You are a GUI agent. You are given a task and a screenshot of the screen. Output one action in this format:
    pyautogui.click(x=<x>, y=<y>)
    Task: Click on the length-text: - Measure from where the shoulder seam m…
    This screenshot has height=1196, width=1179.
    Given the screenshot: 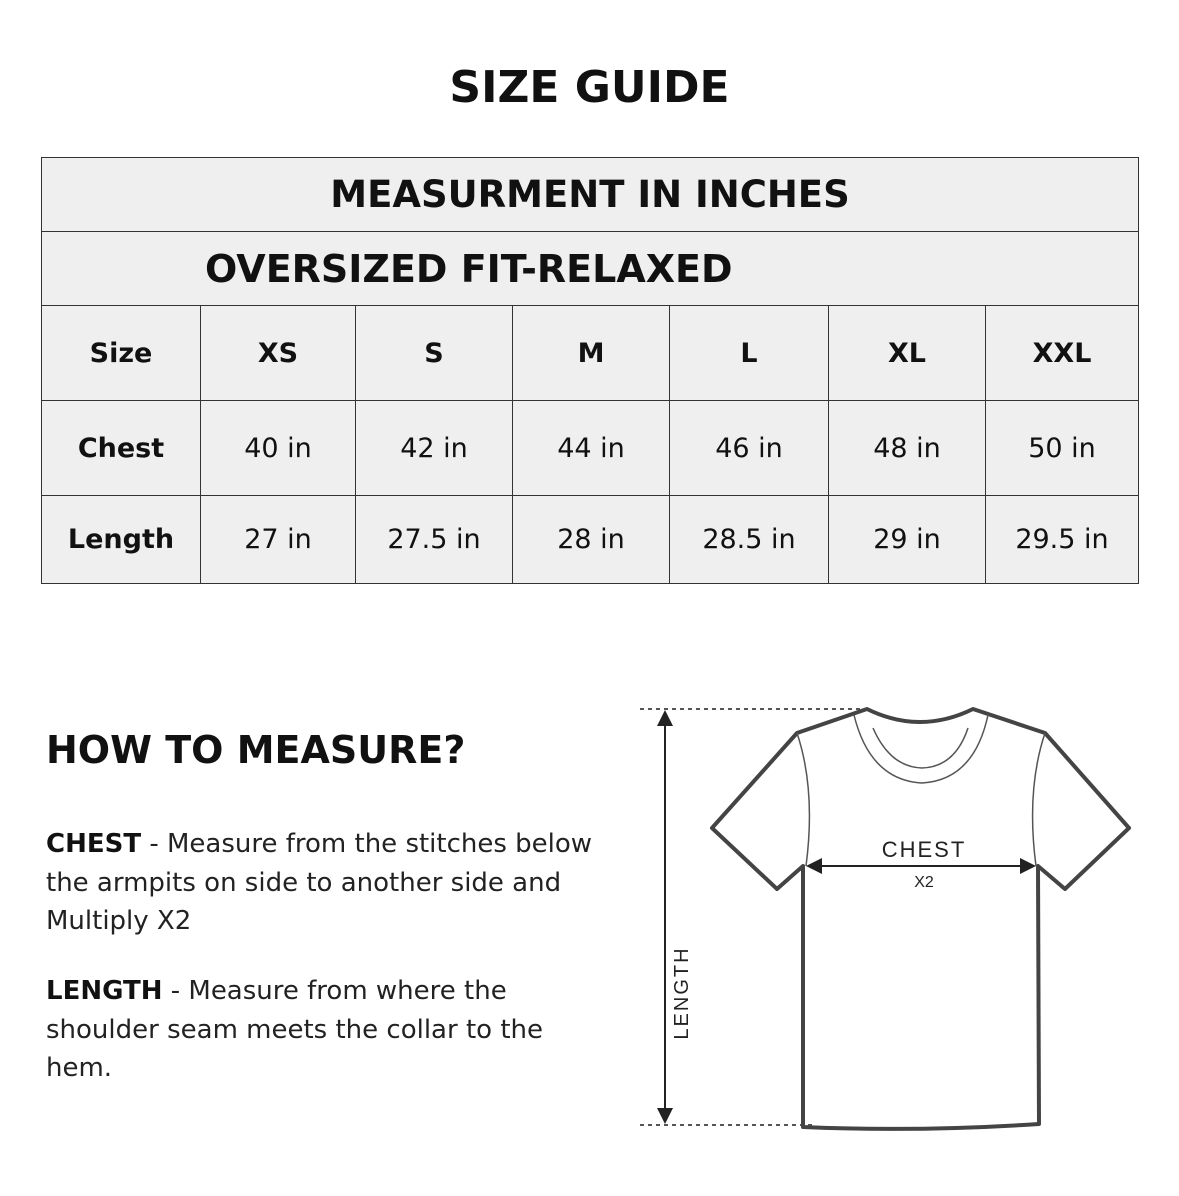 What is the action you would take?
    pyautogui.click(x=294, y=1029)
    